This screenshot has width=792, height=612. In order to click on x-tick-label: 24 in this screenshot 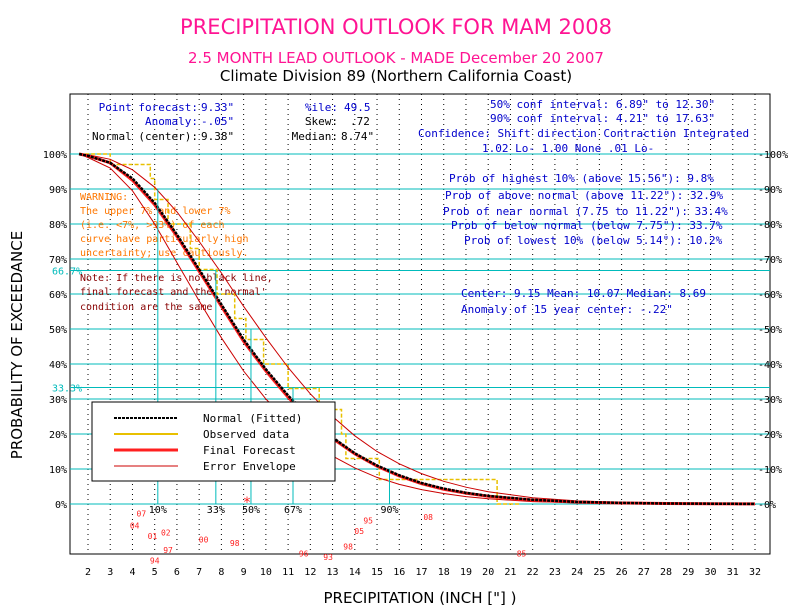, I will do `click(577, 572)`.